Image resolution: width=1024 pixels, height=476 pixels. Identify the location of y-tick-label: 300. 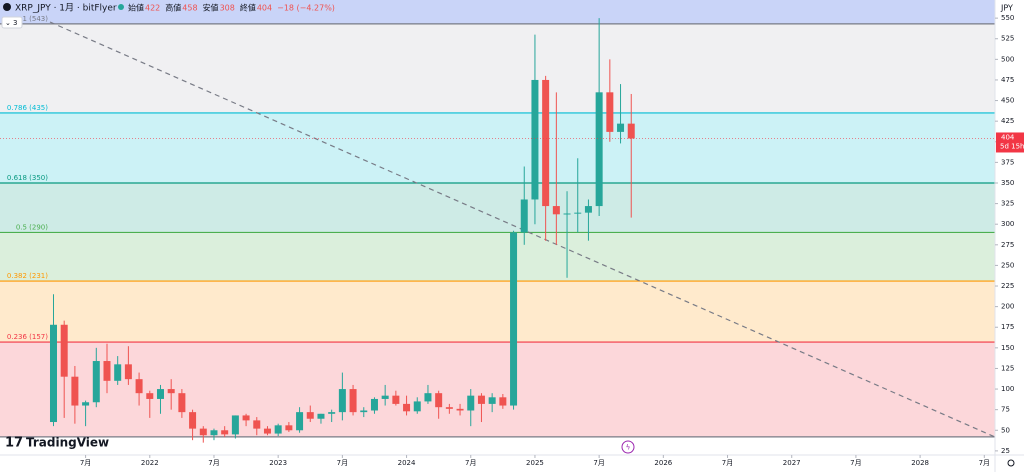
(1007, 224).